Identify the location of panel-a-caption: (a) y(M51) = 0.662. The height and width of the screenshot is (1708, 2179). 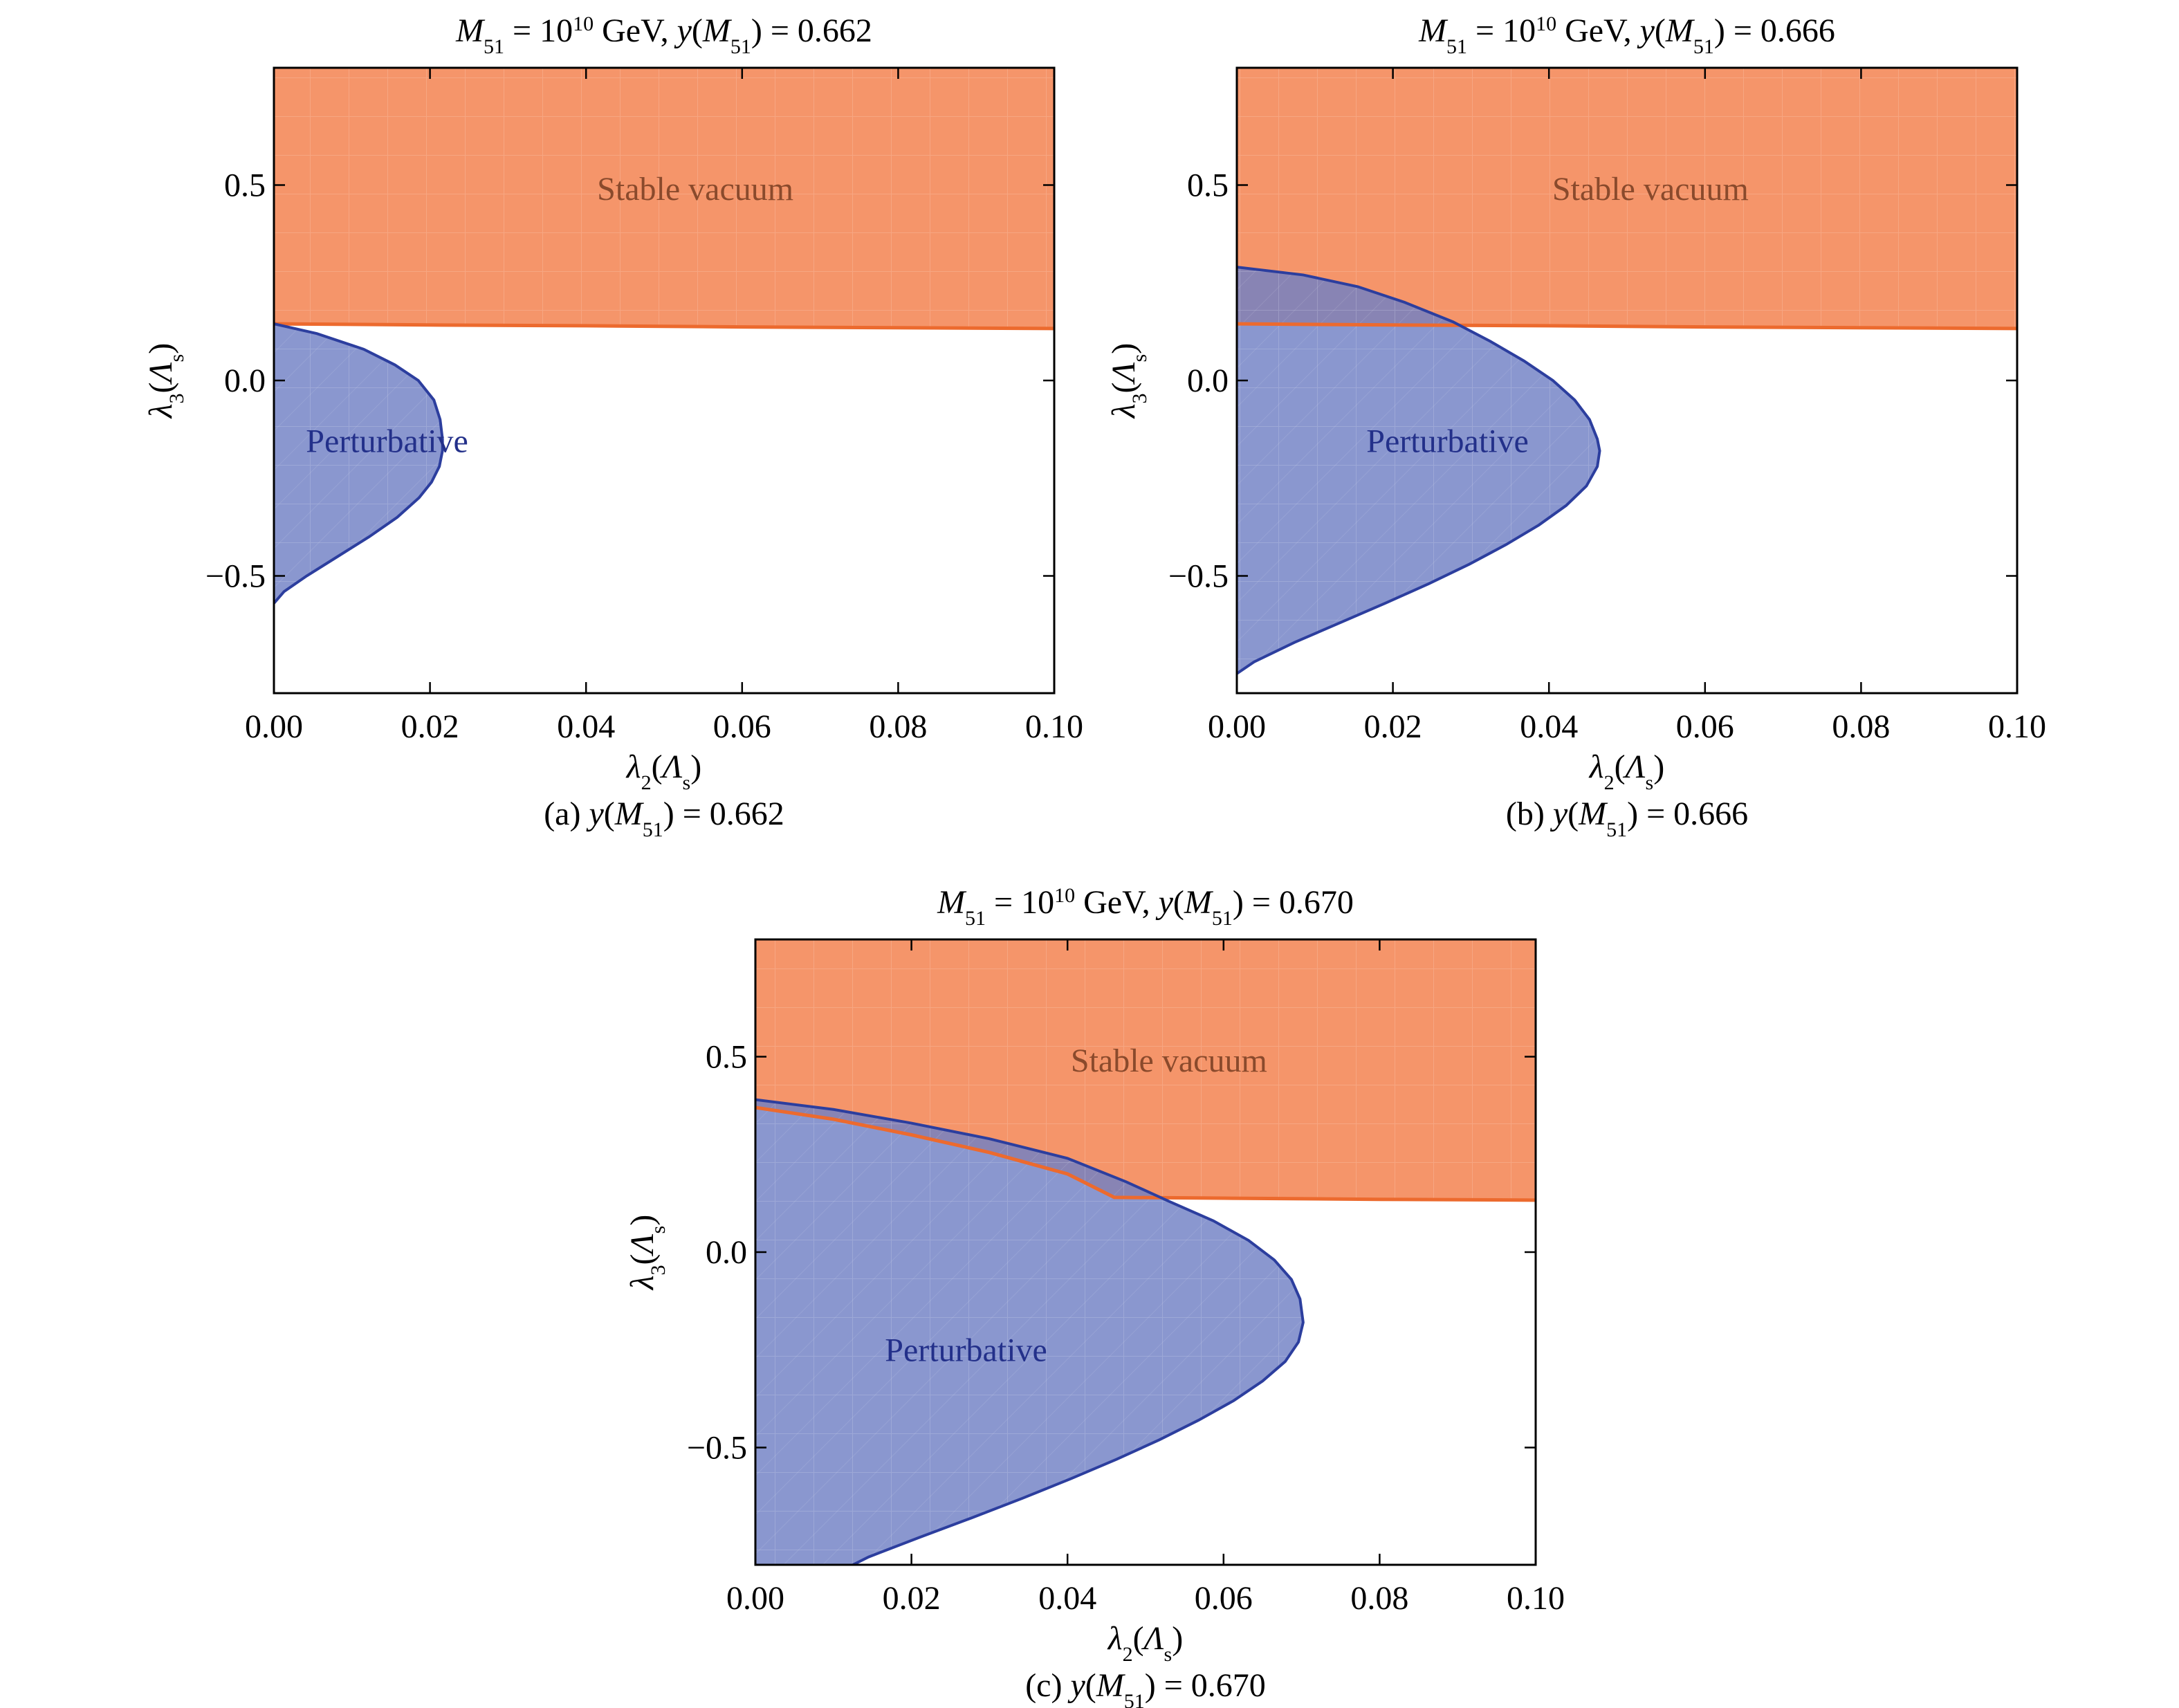
(664, 819).